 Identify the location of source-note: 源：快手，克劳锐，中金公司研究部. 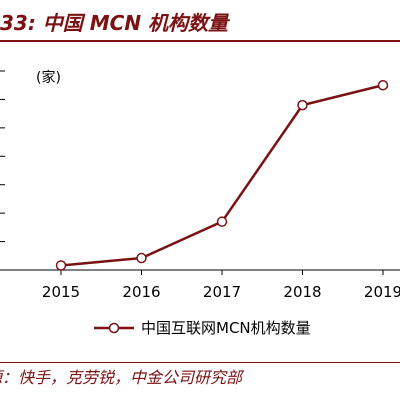
(121, 377).